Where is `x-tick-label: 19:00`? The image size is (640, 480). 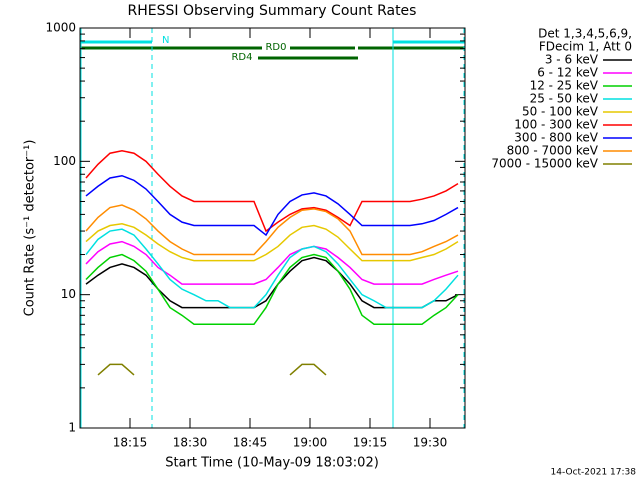
x-tick-label: 19:00 is located at coordinates (310, 443).